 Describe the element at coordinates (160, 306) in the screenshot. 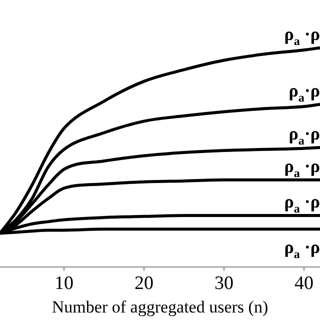

I see `x-axis-title: Number of aggregated users (n)` at that location.